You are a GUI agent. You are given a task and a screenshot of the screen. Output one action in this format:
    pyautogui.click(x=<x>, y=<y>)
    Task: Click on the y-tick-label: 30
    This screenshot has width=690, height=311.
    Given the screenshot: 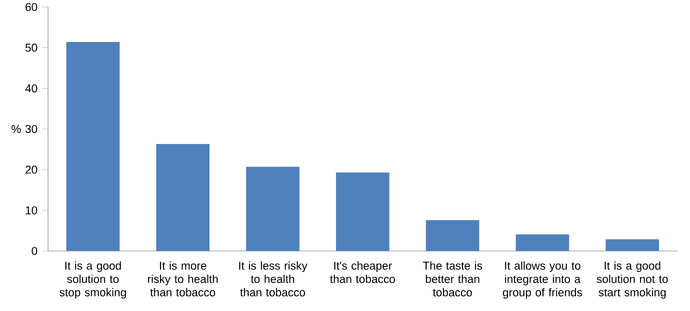 What is the action you would take?
    pyautogui.click(x=31, y=128)
    